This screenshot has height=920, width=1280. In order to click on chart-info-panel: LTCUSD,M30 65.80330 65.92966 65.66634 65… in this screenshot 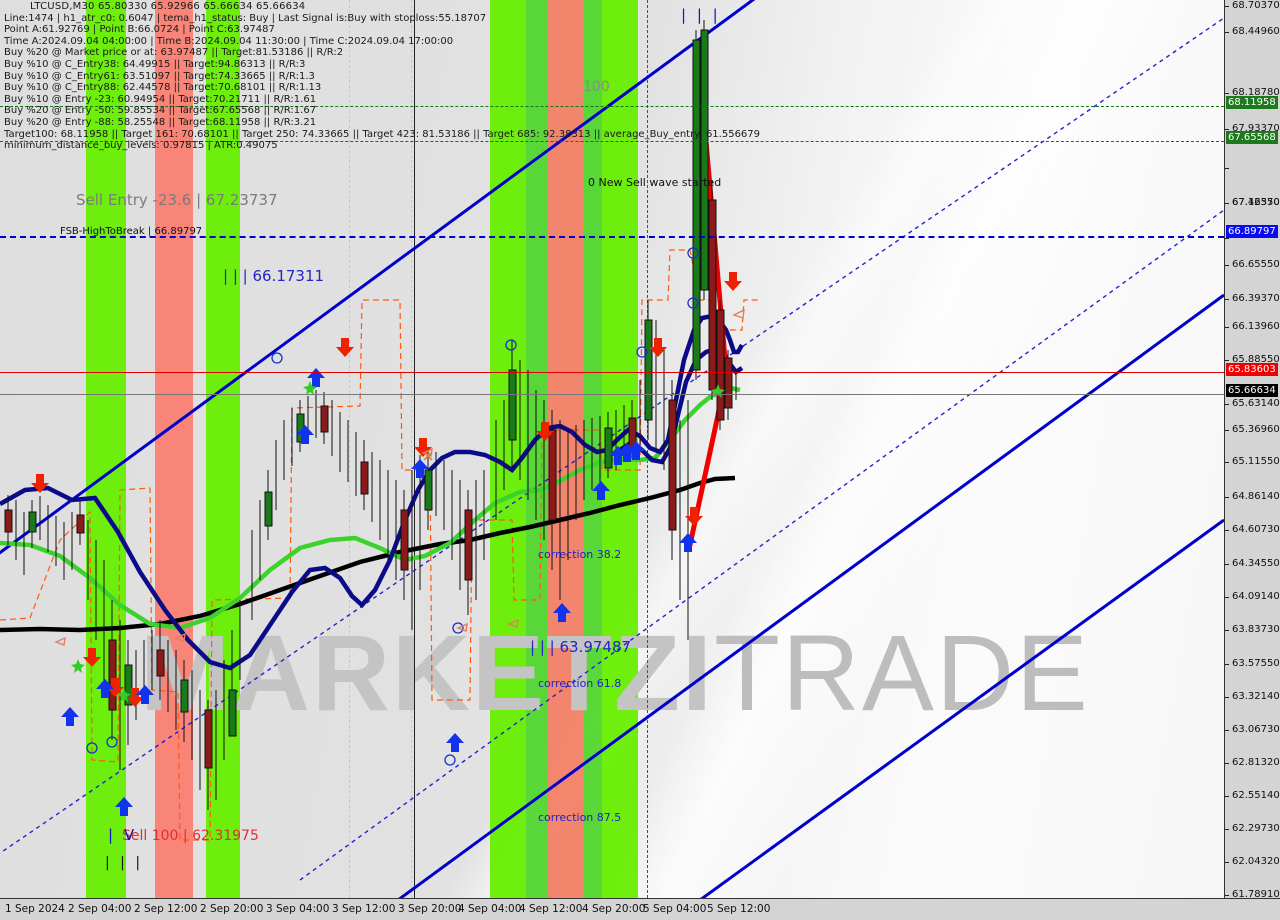, I will do `click(382, 76)`.